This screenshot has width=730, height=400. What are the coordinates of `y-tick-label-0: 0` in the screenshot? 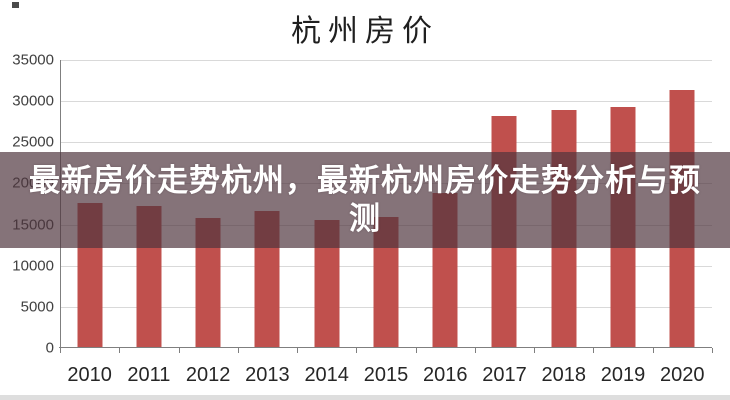 It's located at (49, 348).